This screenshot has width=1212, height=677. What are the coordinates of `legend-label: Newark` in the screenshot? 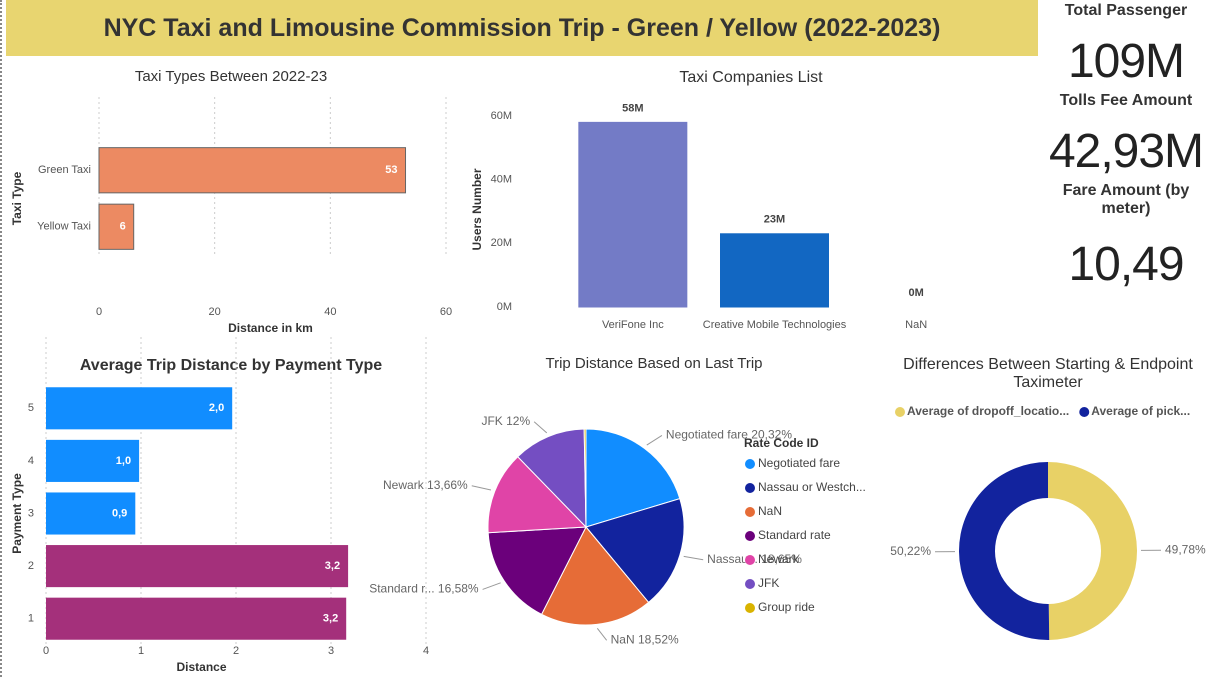 It's located at (779, 559).